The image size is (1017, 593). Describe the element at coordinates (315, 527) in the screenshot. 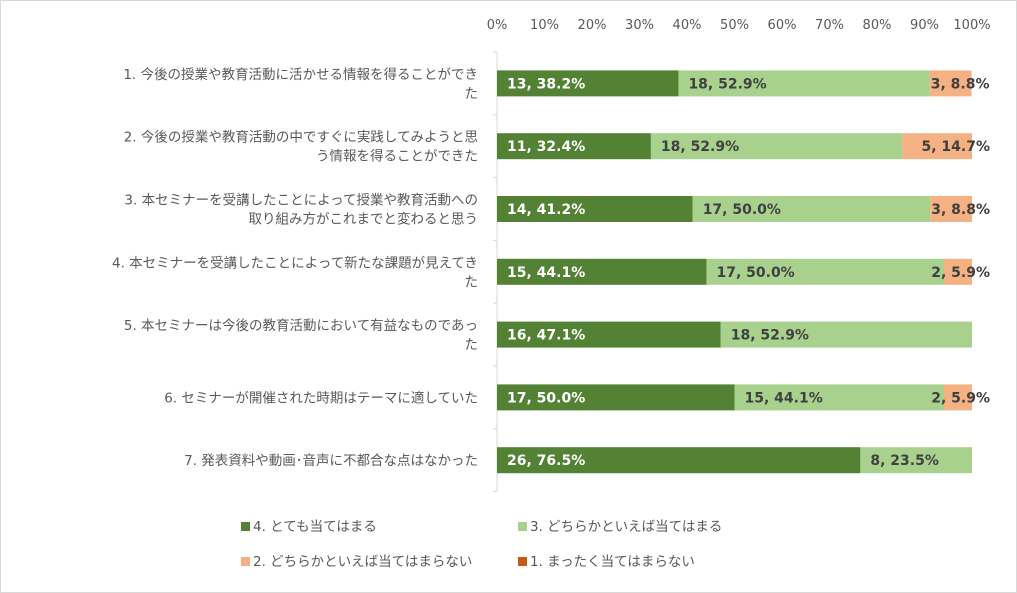

I see `legend-entry: 4. とても当てはまる` at that location.